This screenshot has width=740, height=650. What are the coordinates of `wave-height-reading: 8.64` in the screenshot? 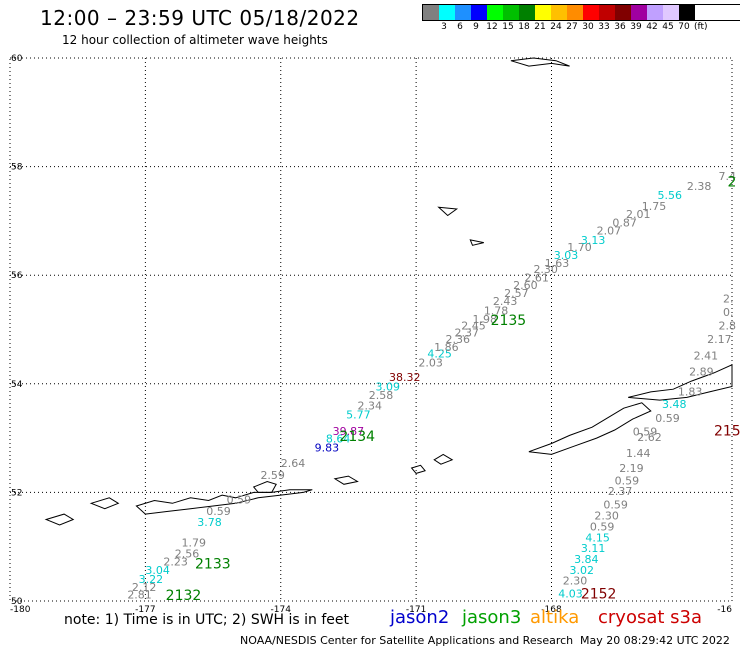 It's located at (338, 438).